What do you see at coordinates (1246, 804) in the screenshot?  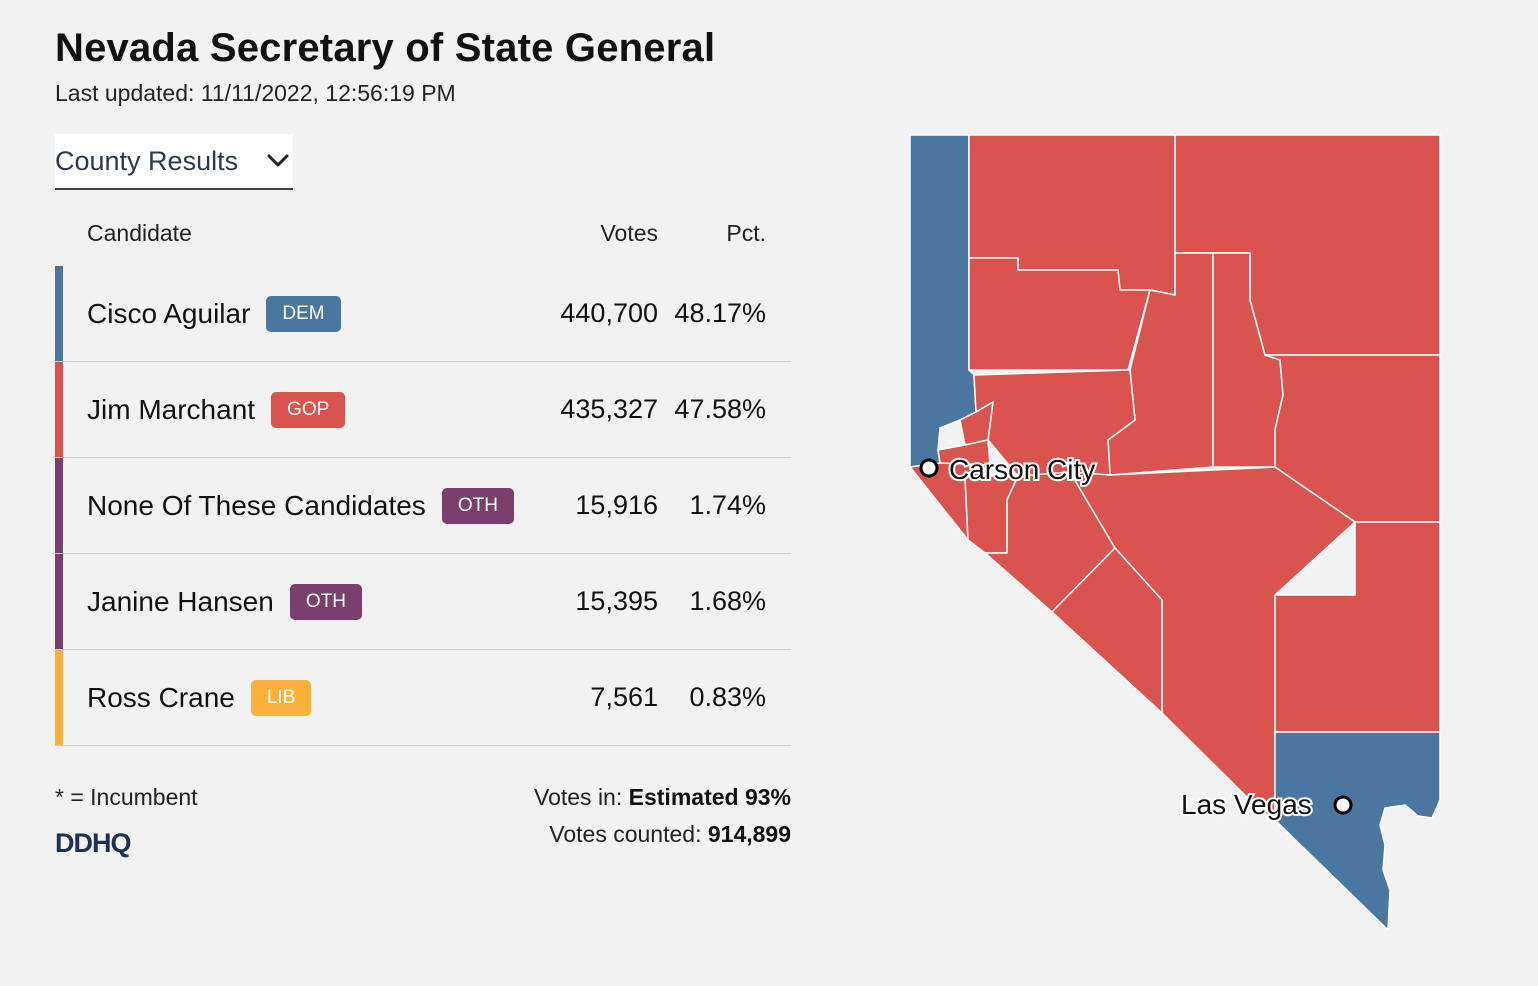 I see `las-vegas-label: Las Vegas` at bounding box center [1246, 804].